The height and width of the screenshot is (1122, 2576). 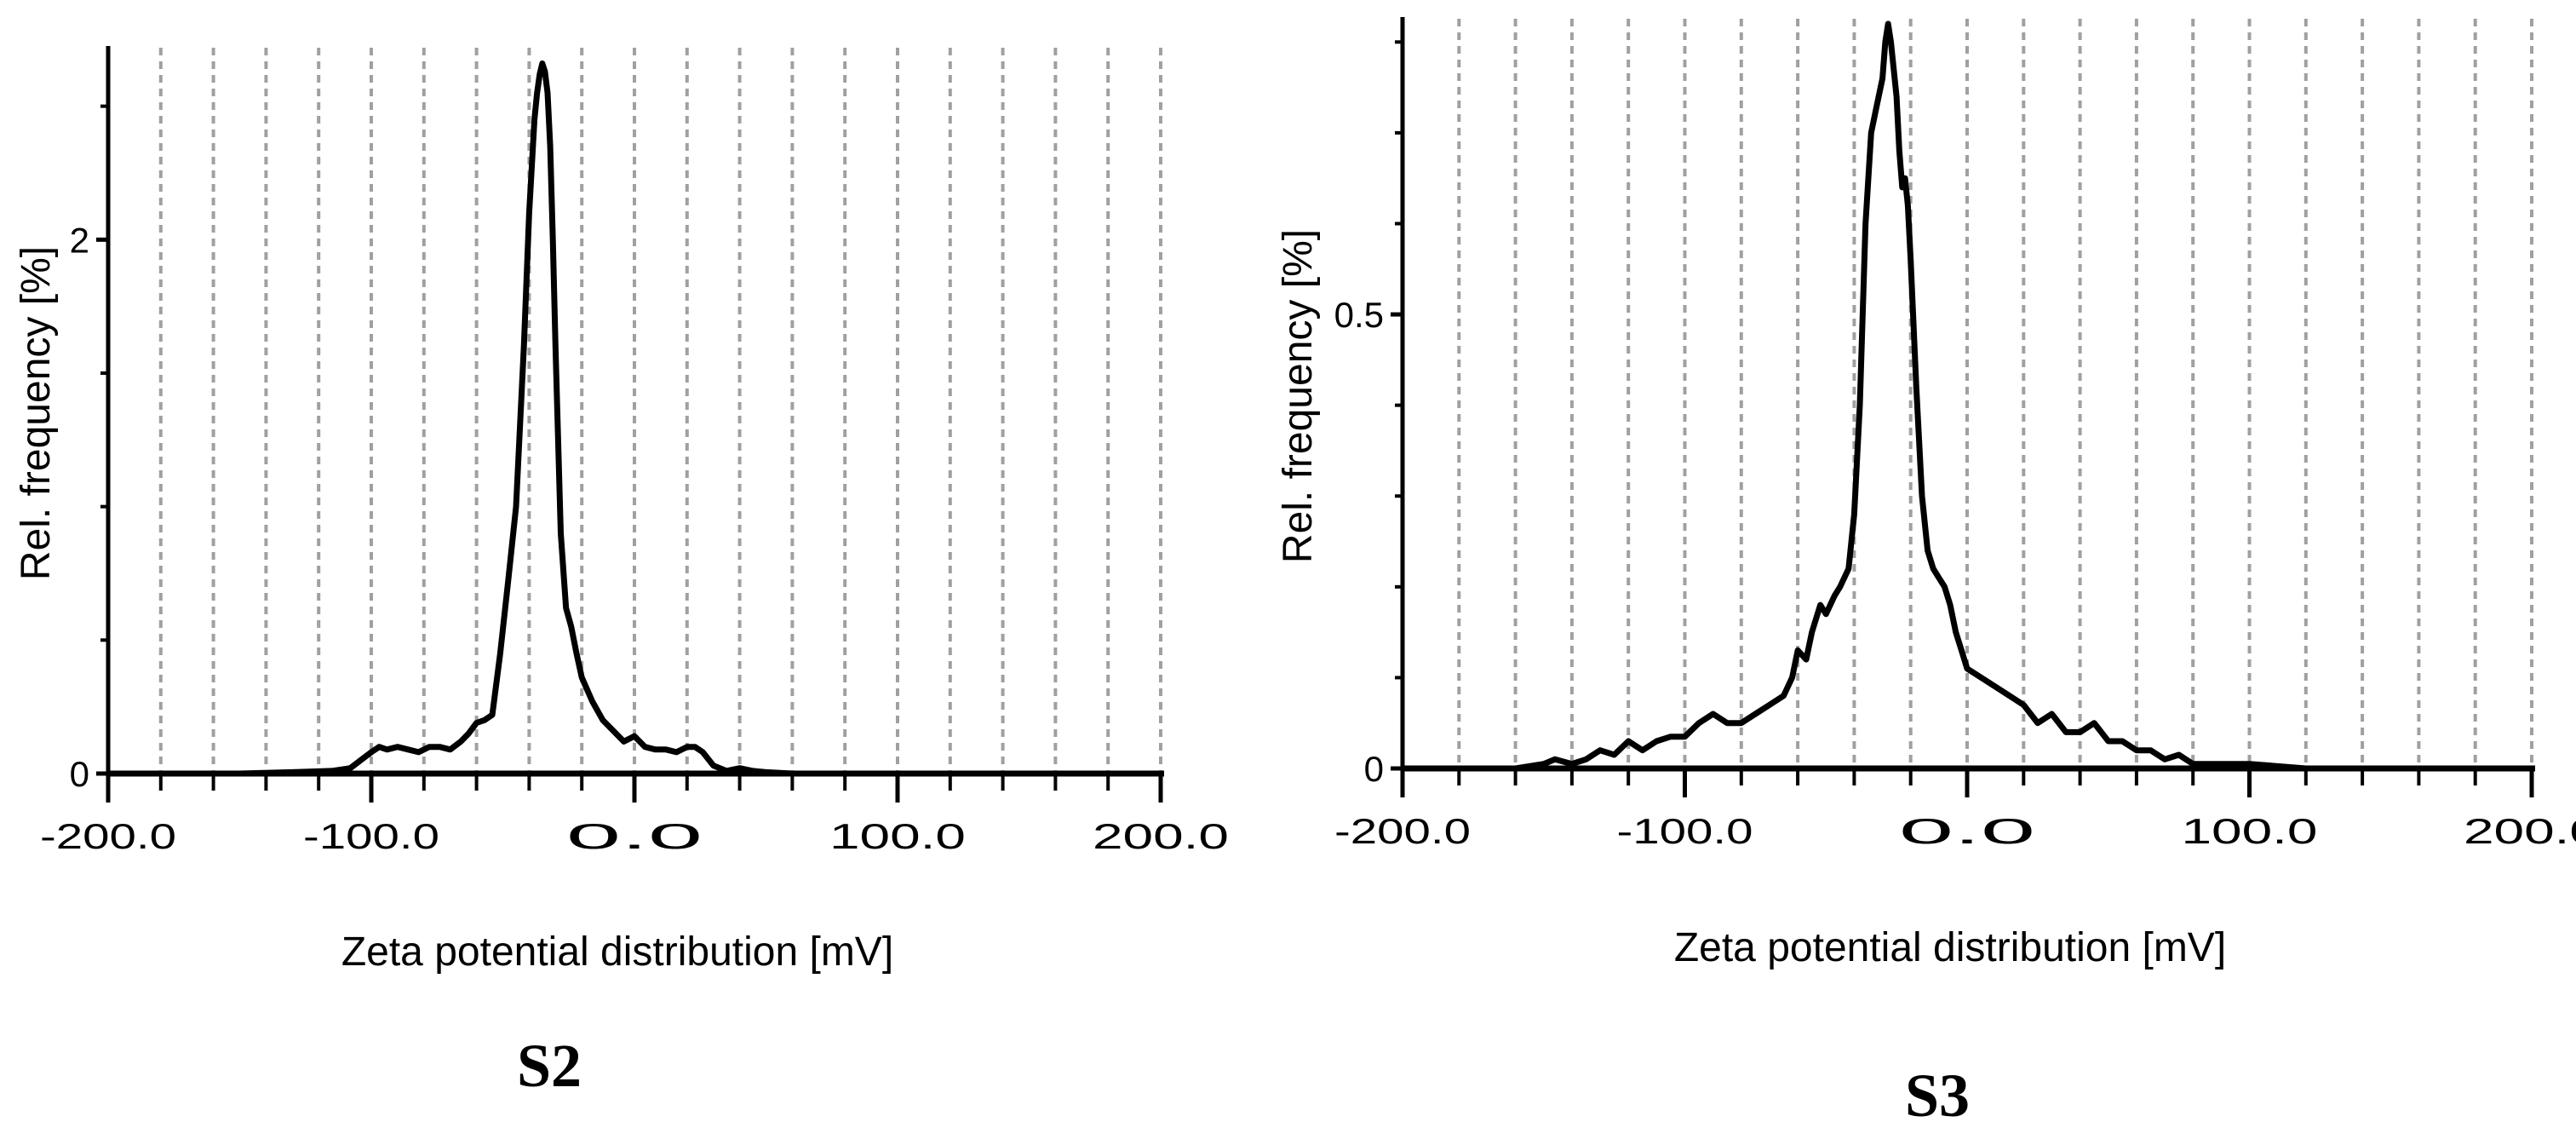 What do you see at coordinates (79, 240) in the screenshot?
I see `y-tick-label: 2` at bounding box center [79, 240].